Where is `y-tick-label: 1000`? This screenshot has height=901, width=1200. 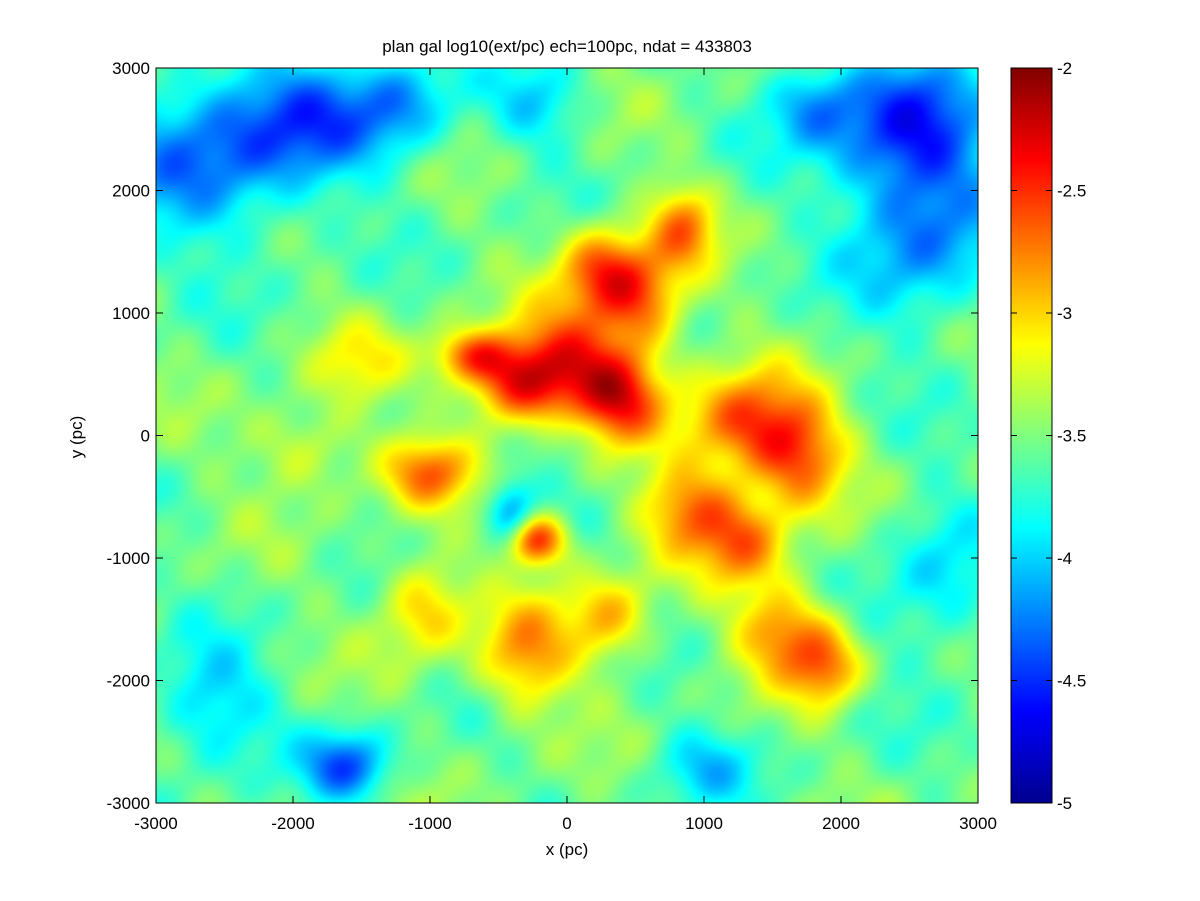
y-tick-label: 1000 is located at coordinates (131, 313).